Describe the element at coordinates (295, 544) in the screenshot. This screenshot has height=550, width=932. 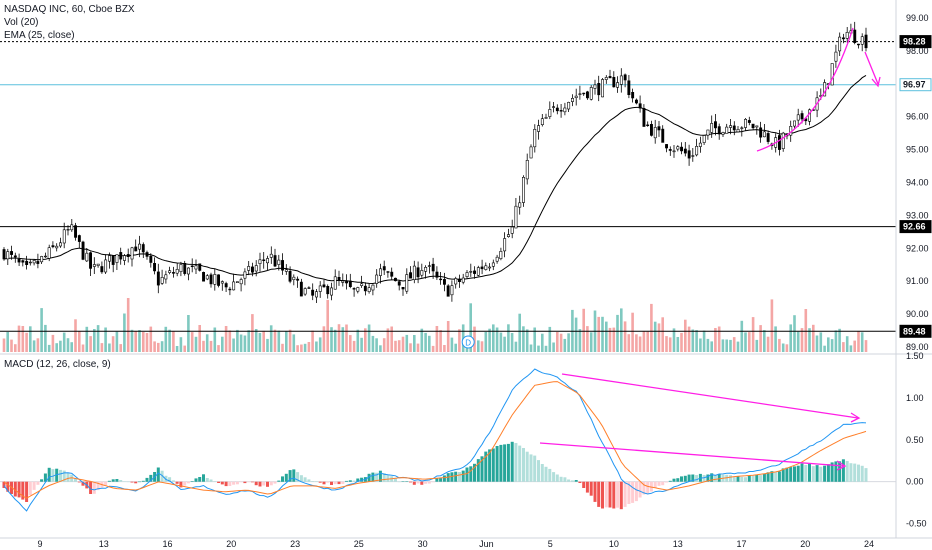
I see `time-tick-label: 23` at that location.